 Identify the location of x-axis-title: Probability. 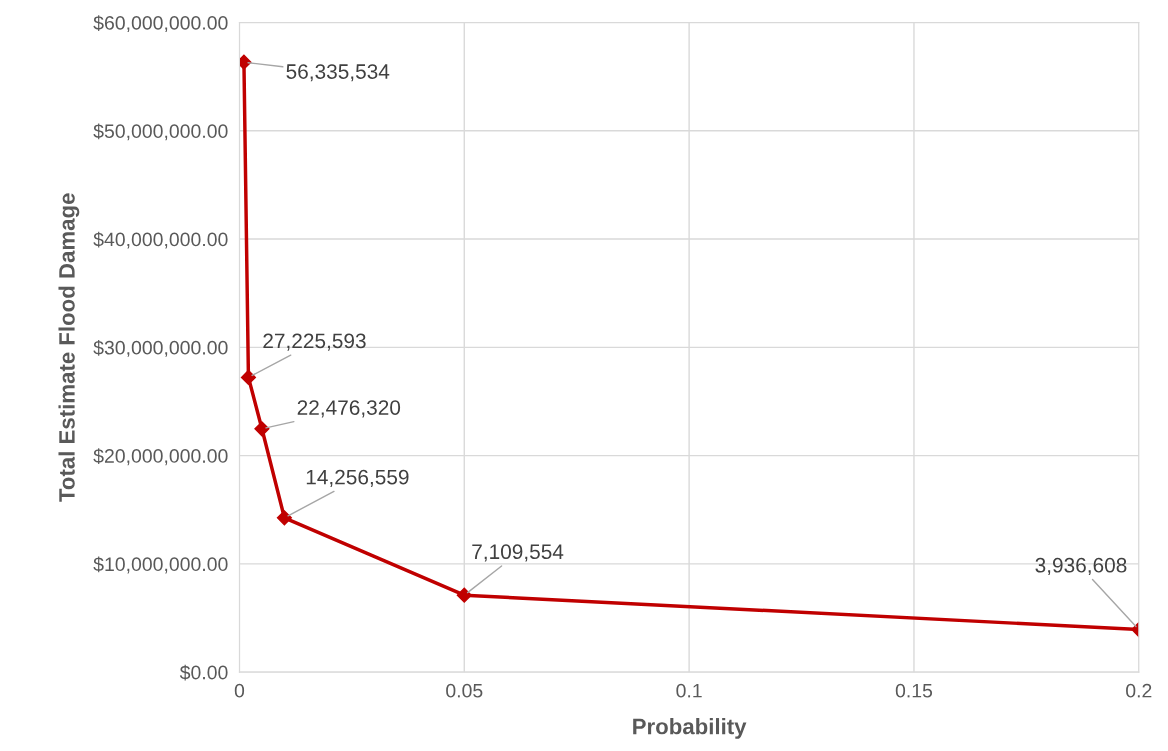
(690, 728).